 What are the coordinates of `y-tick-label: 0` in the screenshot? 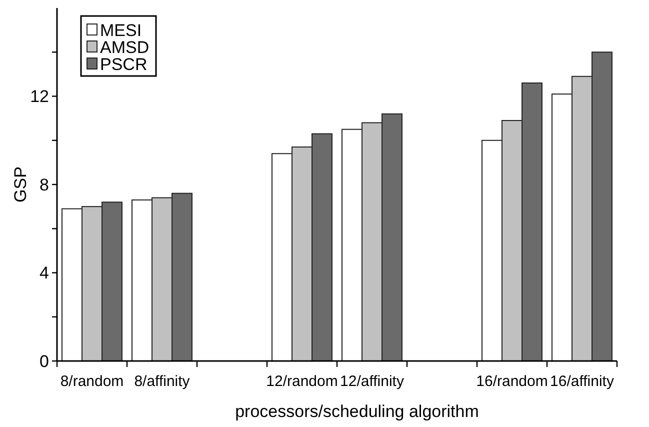 It's located at (44, 361).